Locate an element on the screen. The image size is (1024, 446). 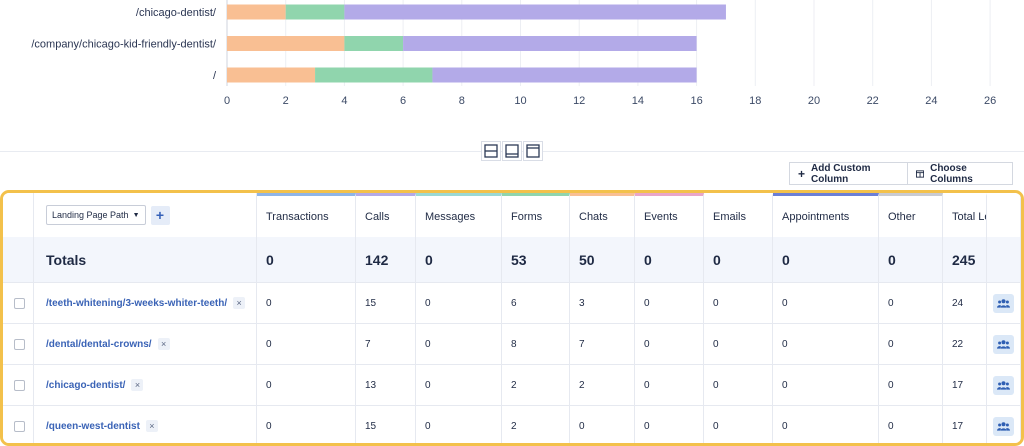
column-header-events: Events is located at coordinates (669, 215).